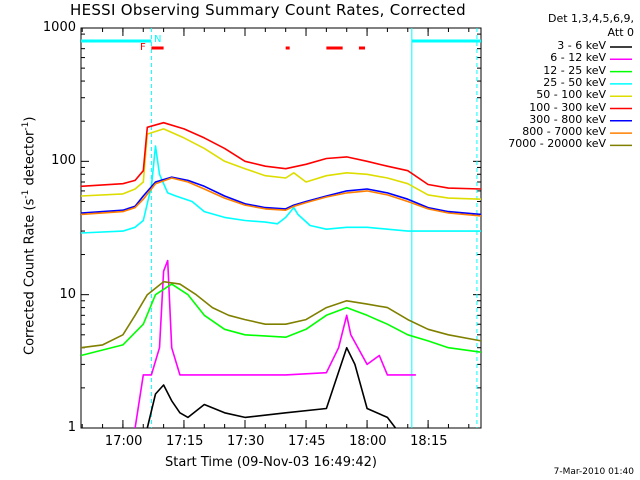 The height and width of the screenshot is (480, 640). I want to click on legend-entry-label: 50 - 100 keV, so click(571, 95).